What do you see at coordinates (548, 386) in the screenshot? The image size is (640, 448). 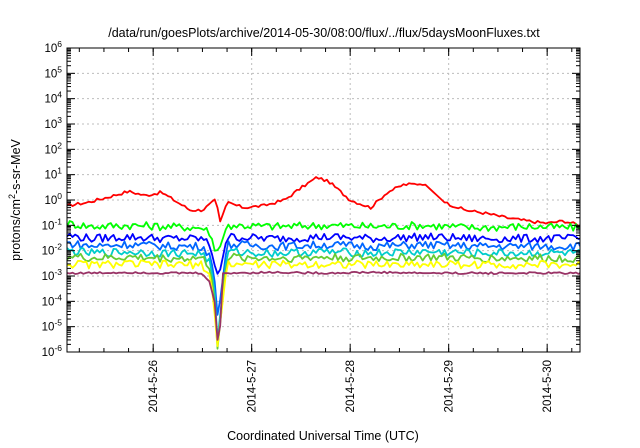 I see `x-tick-label: 2014-5-30` at bounding box center [548, 386].